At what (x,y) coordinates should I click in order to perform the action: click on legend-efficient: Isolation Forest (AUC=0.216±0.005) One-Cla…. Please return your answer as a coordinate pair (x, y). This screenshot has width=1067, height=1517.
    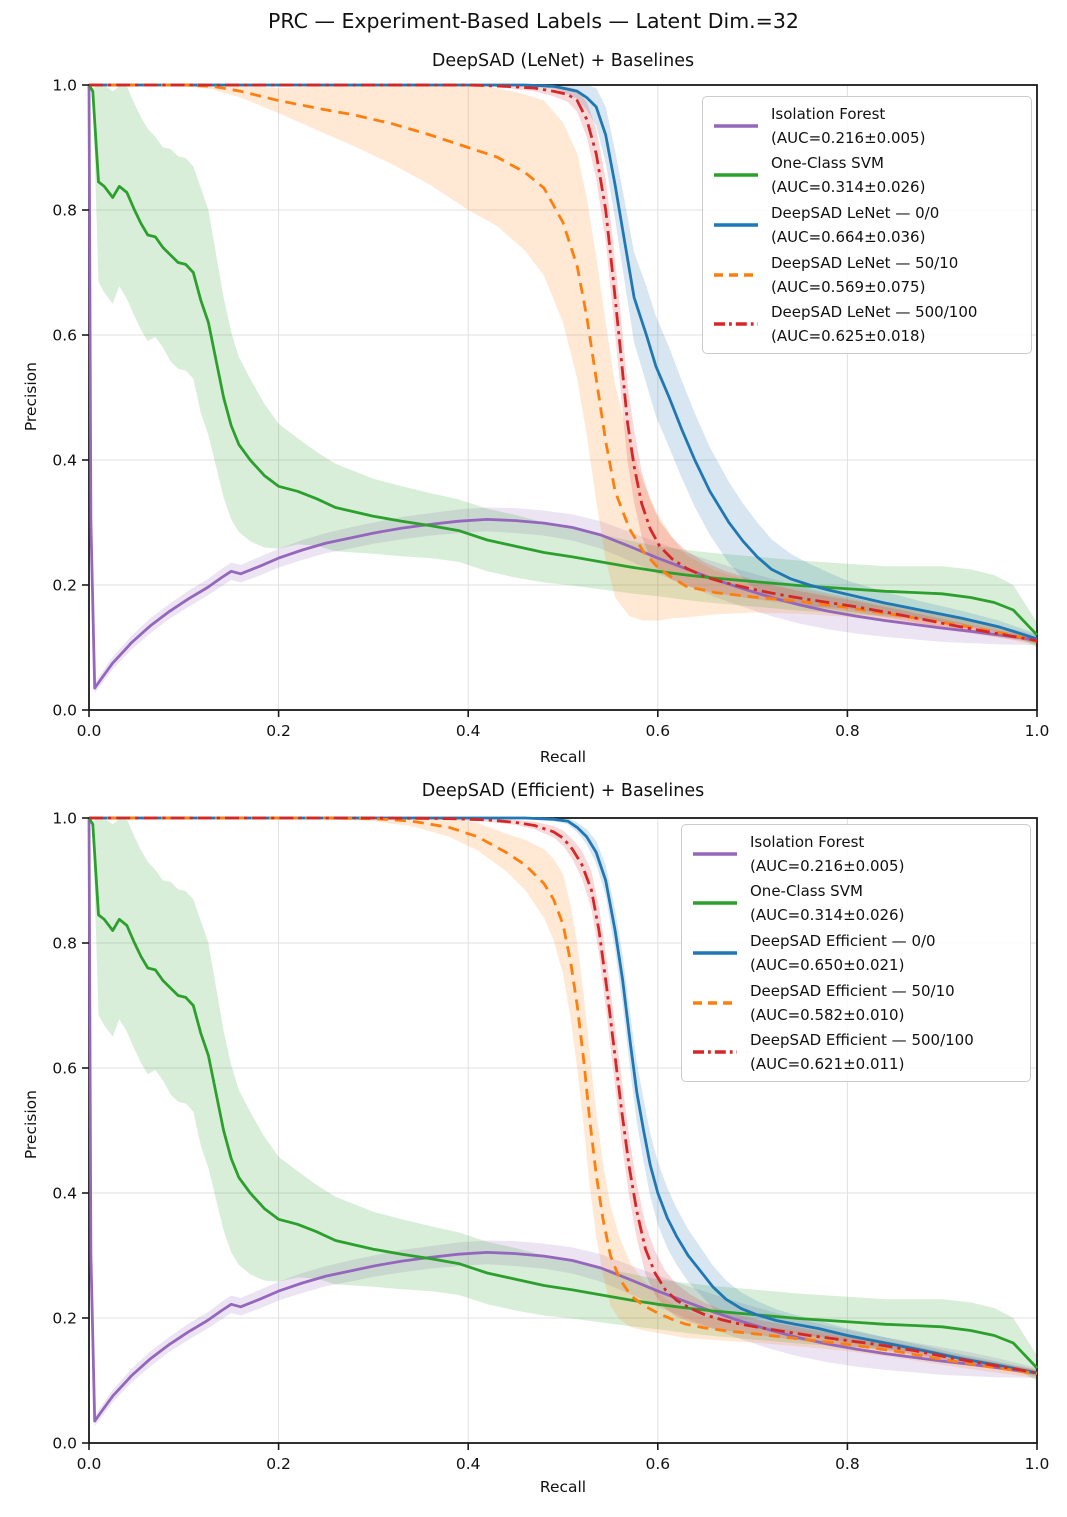
    Looking at the image, I should click on (856, 953).